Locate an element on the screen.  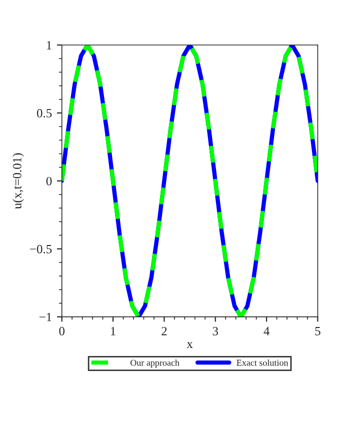
x-tick-label: 1 is located at coordinates (113, 331).